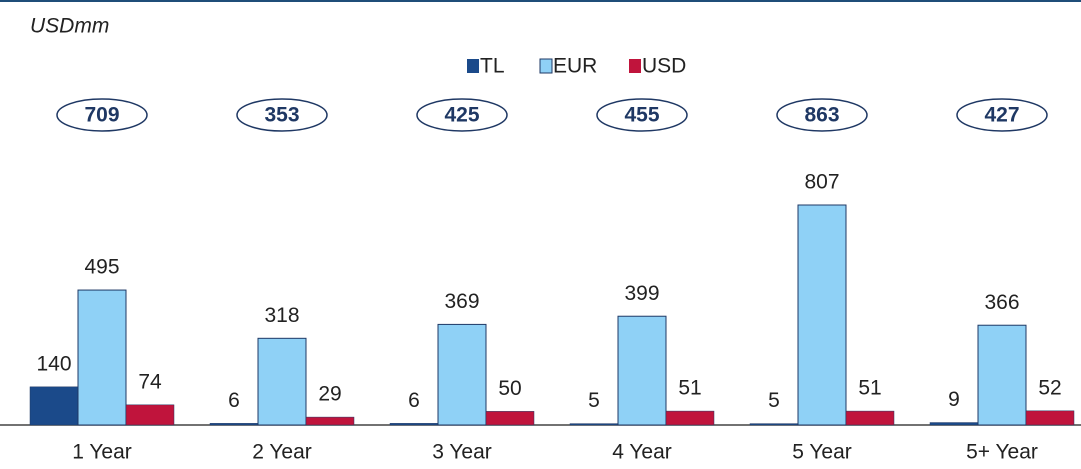 The height and width of the screenshot is (469, 1081). I want to click on x-tick-label: 1 Year, so click(102, 452).